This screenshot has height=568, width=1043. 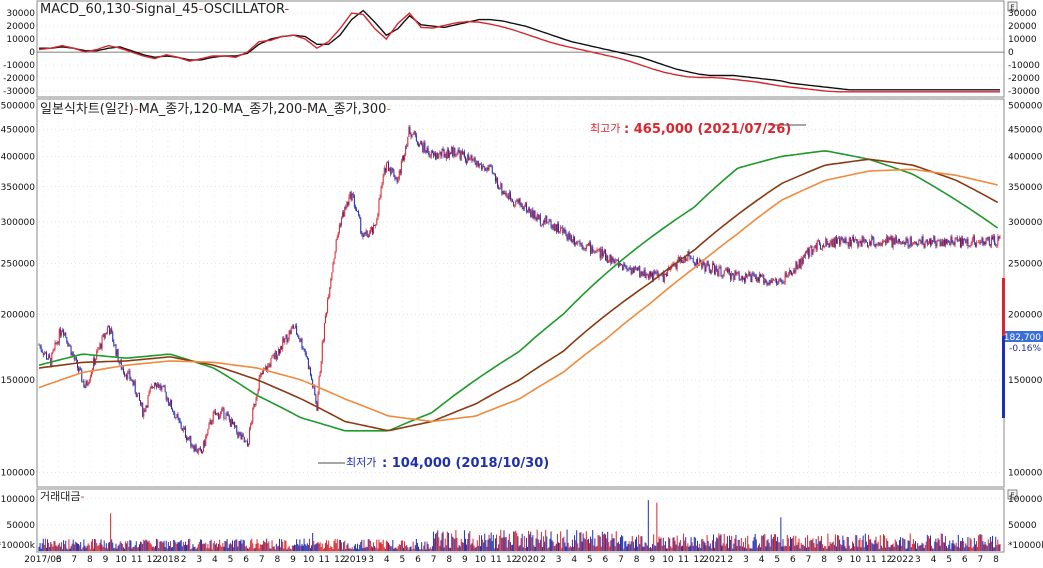 I want to click on x-tick-label: 3, so click(x=918, y=559).